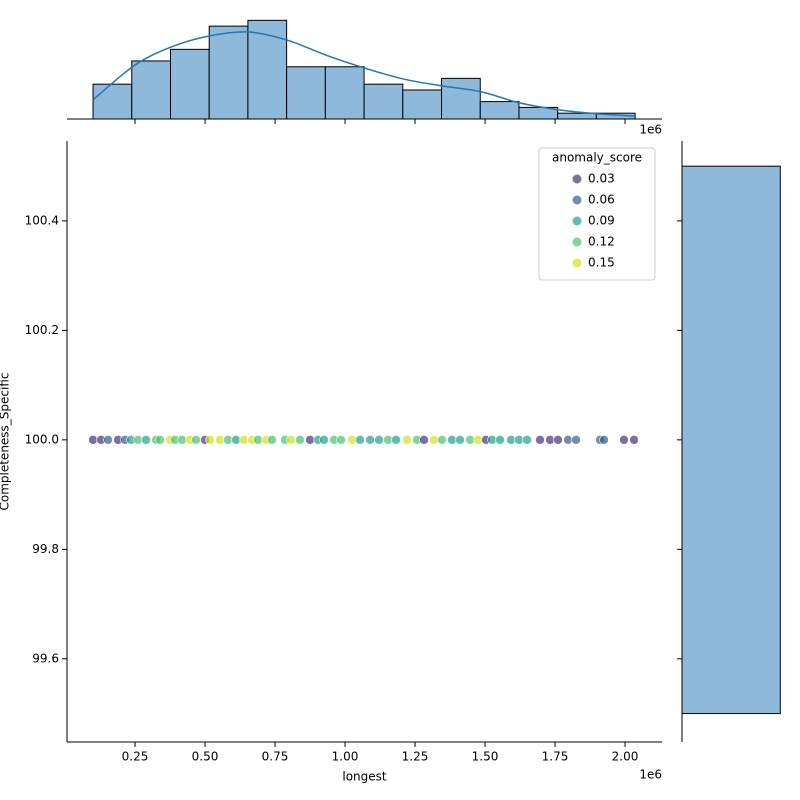 This screenshot has width=800, height=800. What do you see at coordinates (42, 330) in the screenshot?
I see `y-tick-label: 100.2` at bounding box center [42, 330].